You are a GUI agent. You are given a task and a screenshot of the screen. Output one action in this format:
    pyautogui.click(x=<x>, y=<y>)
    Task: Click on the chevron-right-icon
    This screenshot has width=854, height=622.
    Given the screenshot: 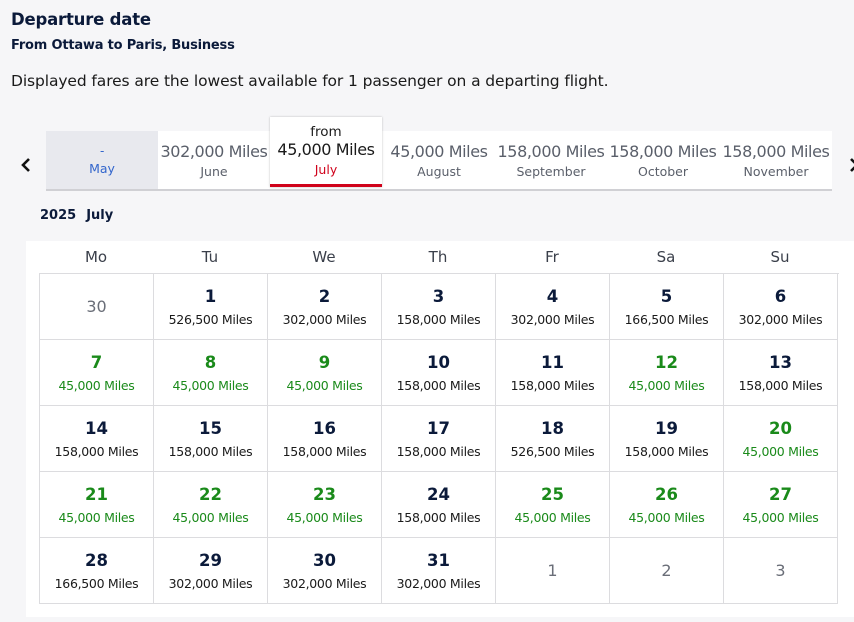 What is the action you would take?
    pyautogui.click(x=852, y=165)
    